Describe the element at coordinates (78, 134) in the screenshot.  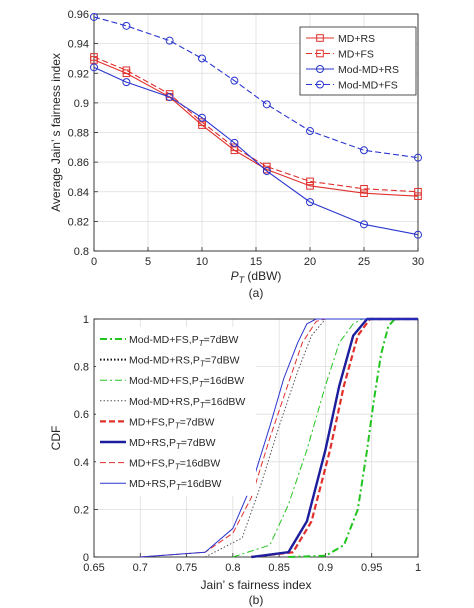
I see `y-tick-label: 0.88` at that location.